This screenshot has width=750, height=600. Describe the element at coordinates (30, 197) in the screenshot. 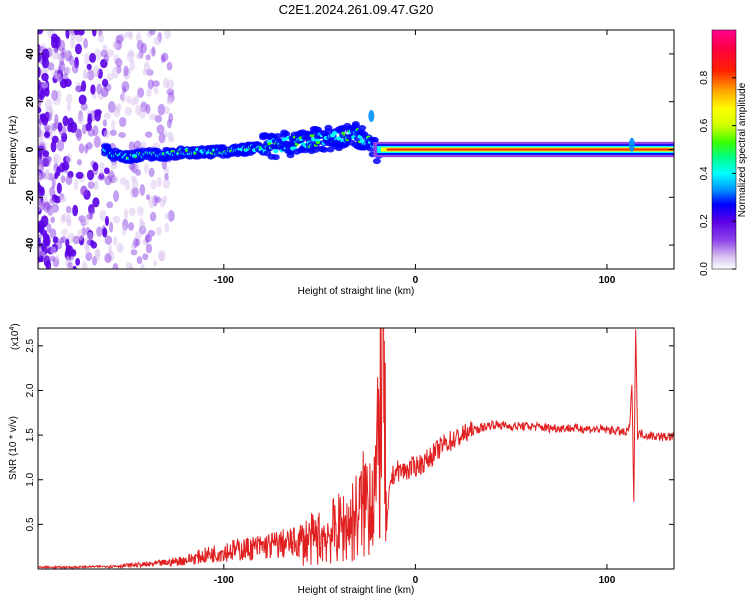

I see `spectrogram-ytick-label: -20` at that location.